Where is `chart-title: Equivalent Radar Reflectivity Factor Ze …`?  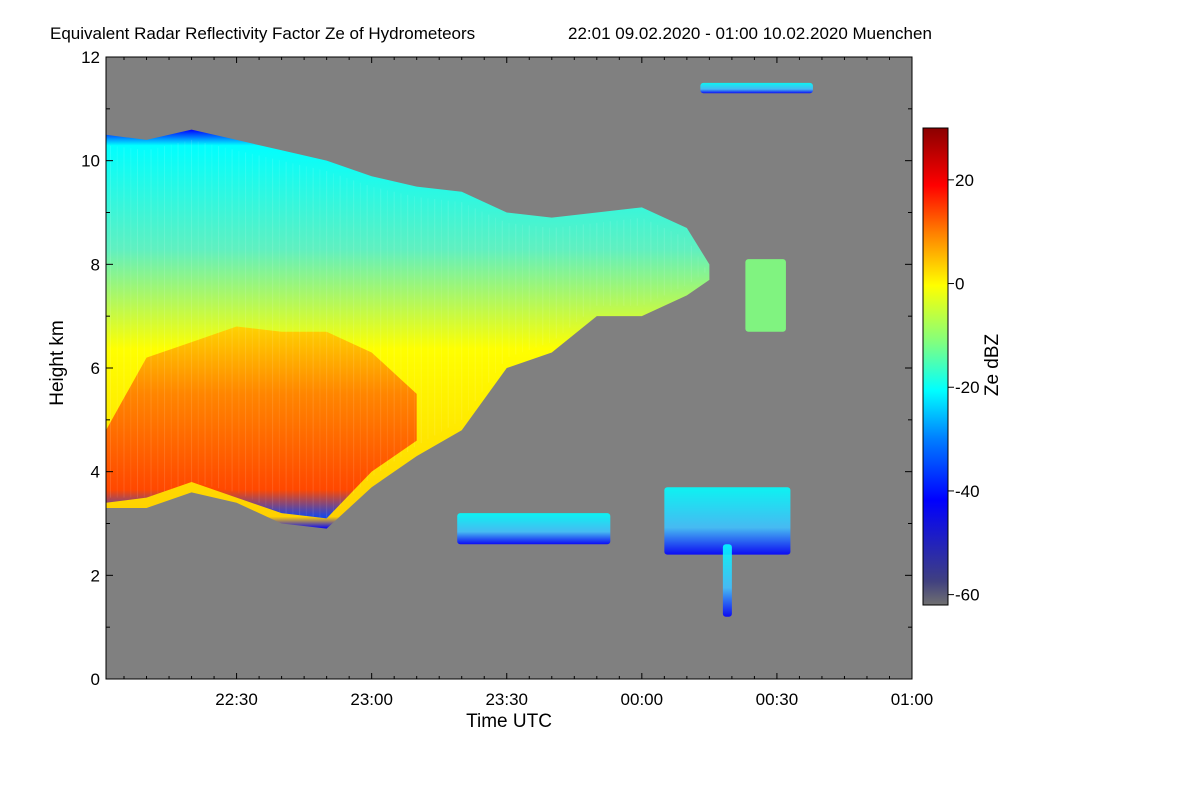 chart-title: Equivalent Radar Reflectivity Factor Ze … is located at coordinates (262, 33).